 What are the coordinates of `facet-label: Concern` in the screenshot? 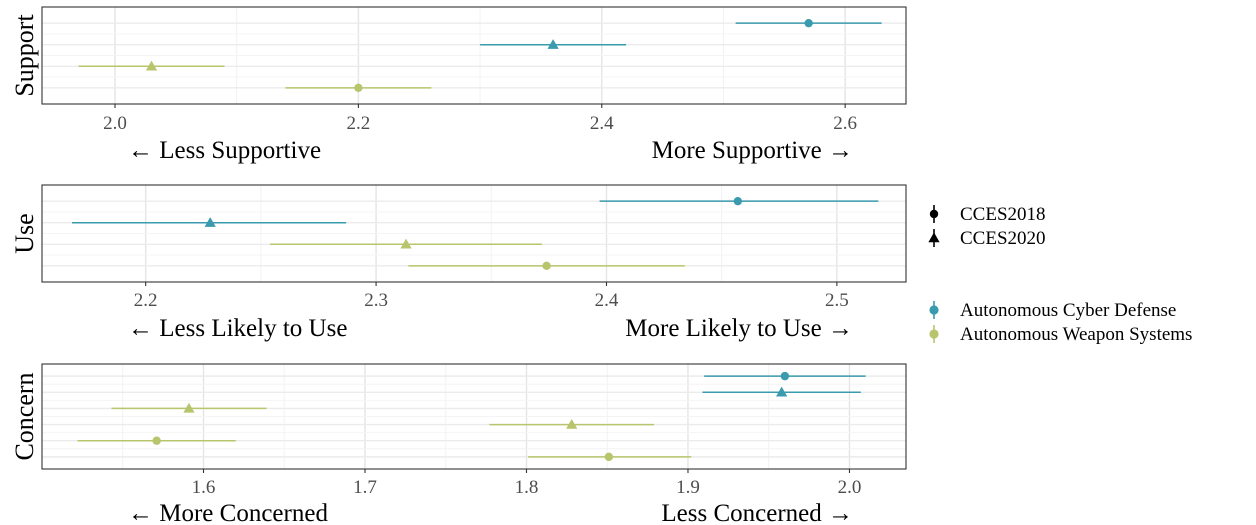 It's located at (24, 416).